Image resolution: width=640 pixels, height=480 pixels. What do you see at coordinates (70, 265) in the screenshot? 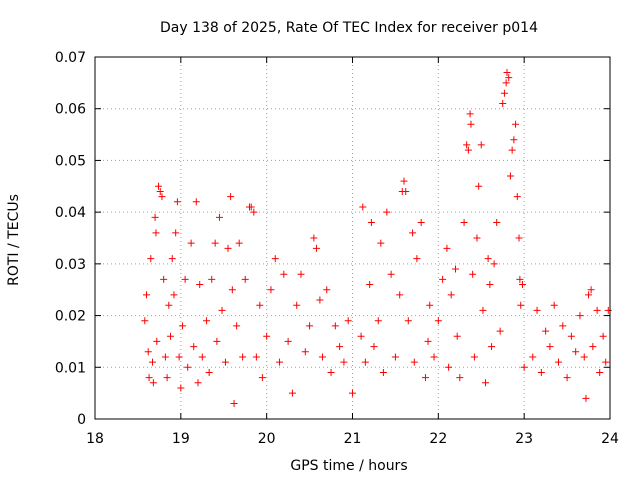
I see `y-tick-label: 0.03` at bounding box center [70, 265].